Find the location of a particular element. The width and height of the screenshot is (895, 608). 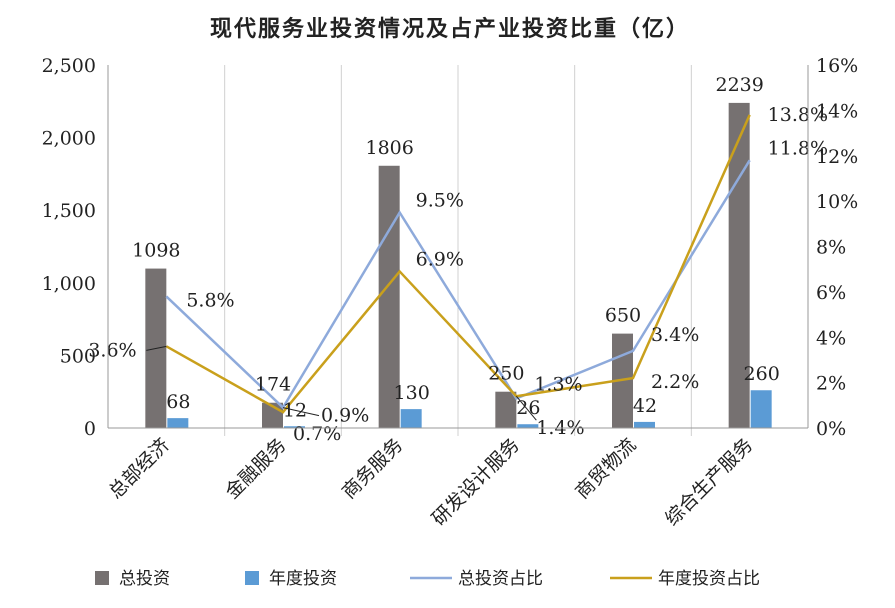

right-tick-label: 12% is located at coordinates (837, 157).